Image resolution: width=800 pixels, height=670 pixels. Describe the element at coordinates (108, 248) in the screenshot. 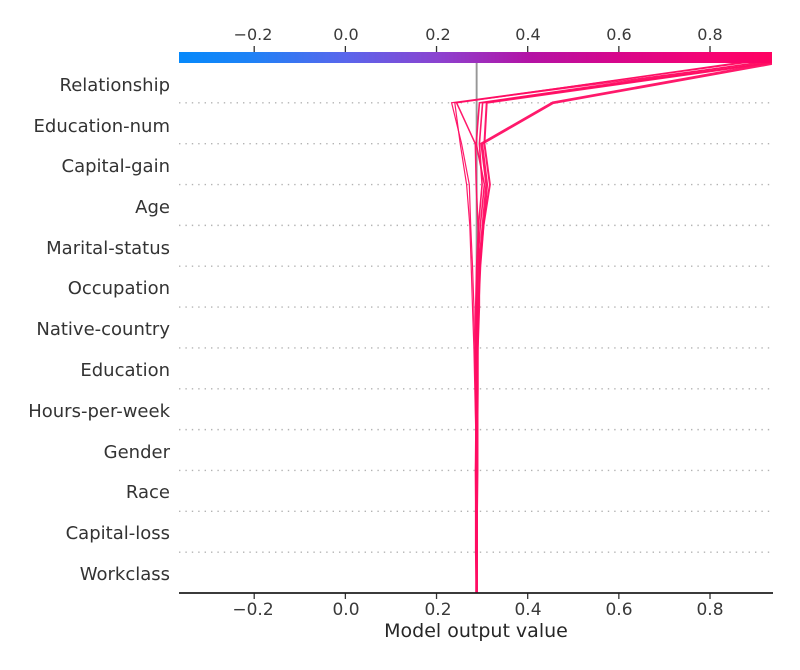

I see `feature-label-marital-status: Marital-status` at that location.